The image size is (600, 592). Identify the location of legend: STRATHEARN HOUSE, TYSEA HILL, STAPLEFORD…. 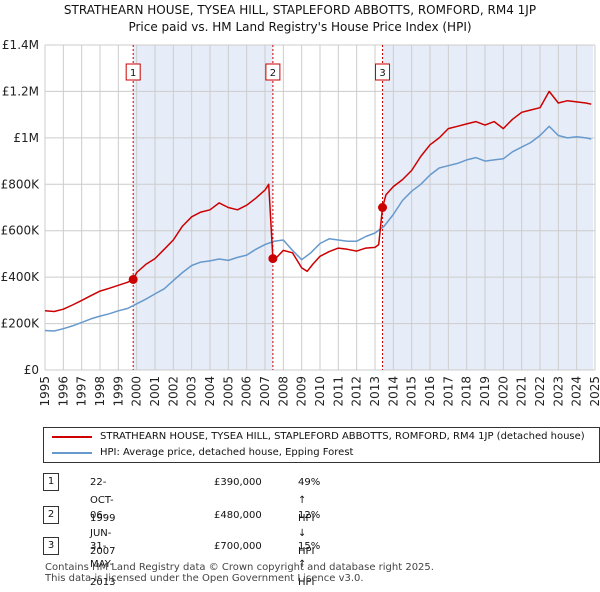
(321, 445).